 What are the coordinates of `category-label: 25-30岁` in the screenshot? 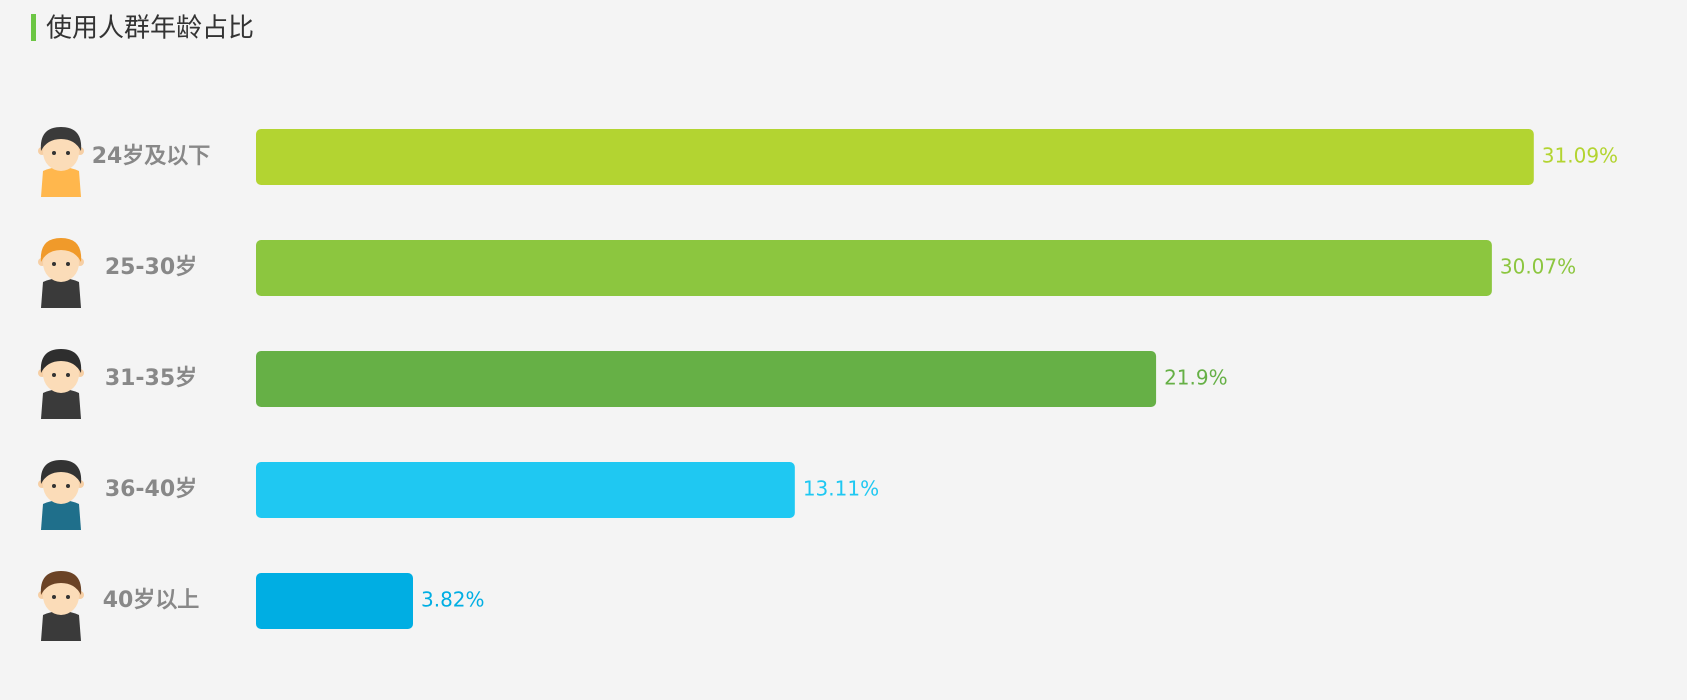 It's located at (151, 267).